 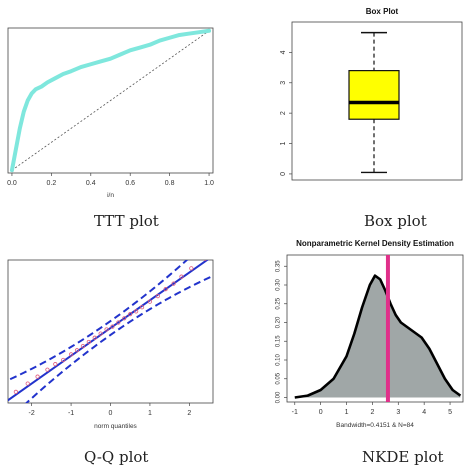 I want to click on box-ytick-label: 4, so click(x=283, y=52).